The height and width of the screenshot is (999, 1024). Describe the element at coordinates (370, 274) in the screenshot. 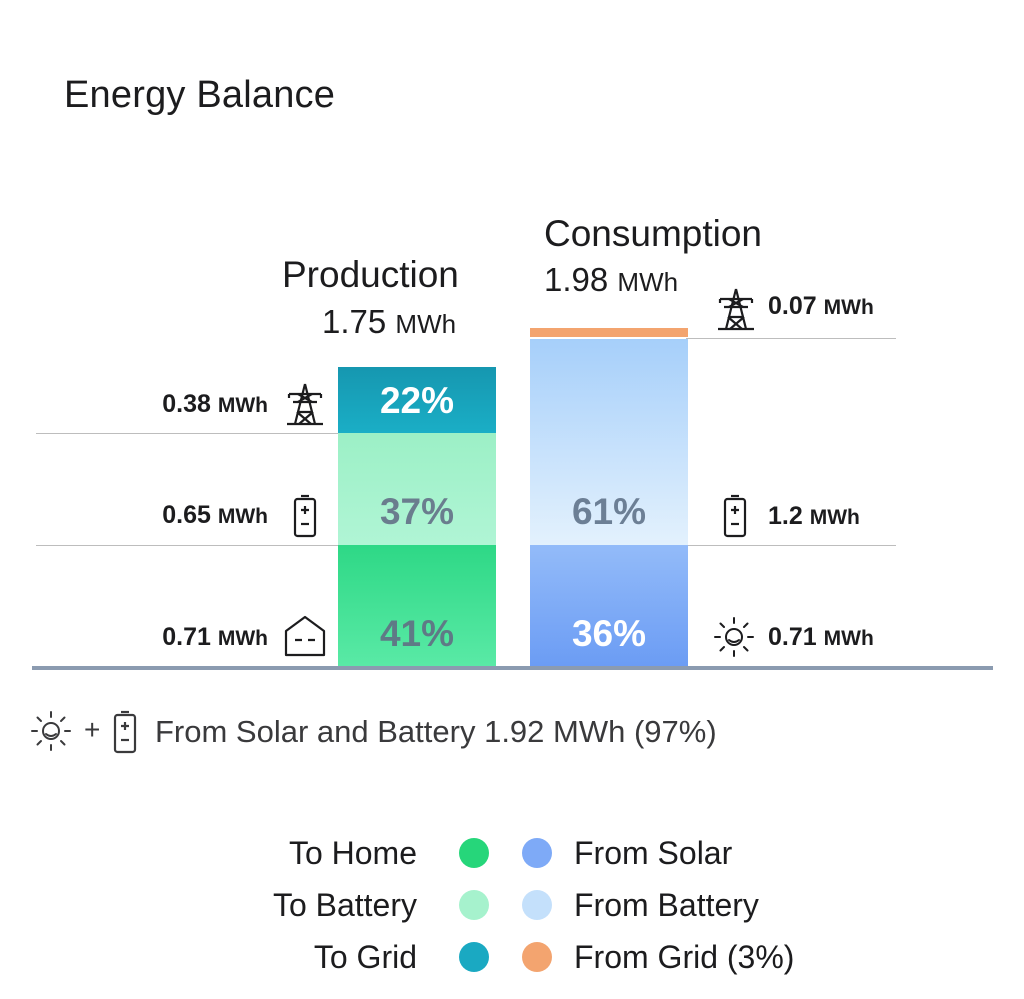

I see `production-title: Production` at that location.